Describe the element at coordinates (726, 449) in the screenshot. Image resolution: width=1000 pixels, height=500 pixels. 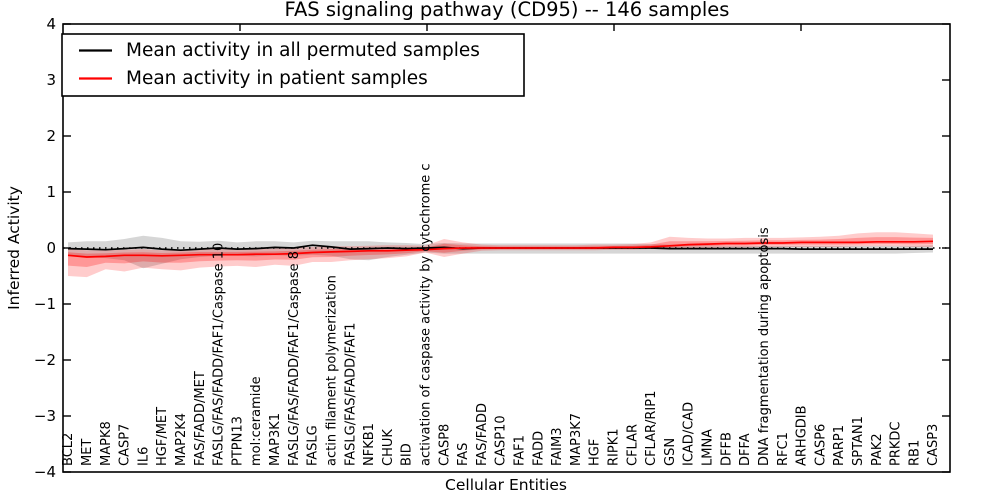
I see `x-tick-label: DFFB` at that location.